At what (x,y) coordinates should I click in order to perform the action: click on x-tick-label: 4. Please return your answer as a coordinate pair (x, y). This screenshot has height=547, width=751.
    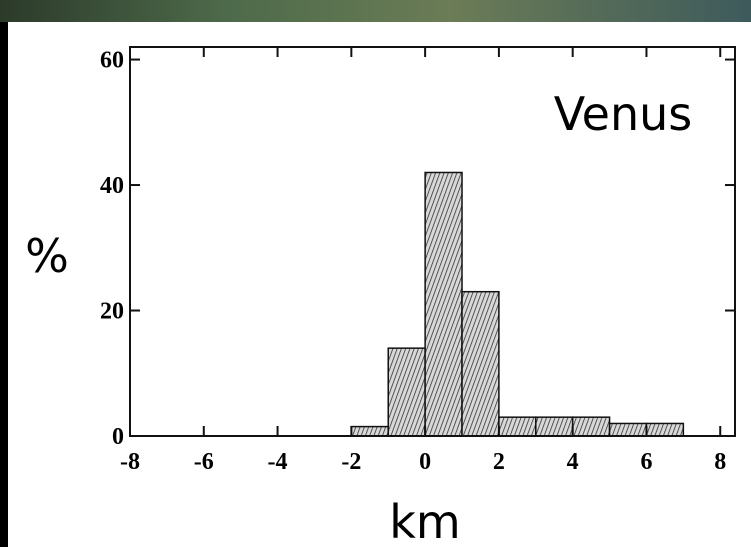
    Looking at the image, I should click on (573, 462).